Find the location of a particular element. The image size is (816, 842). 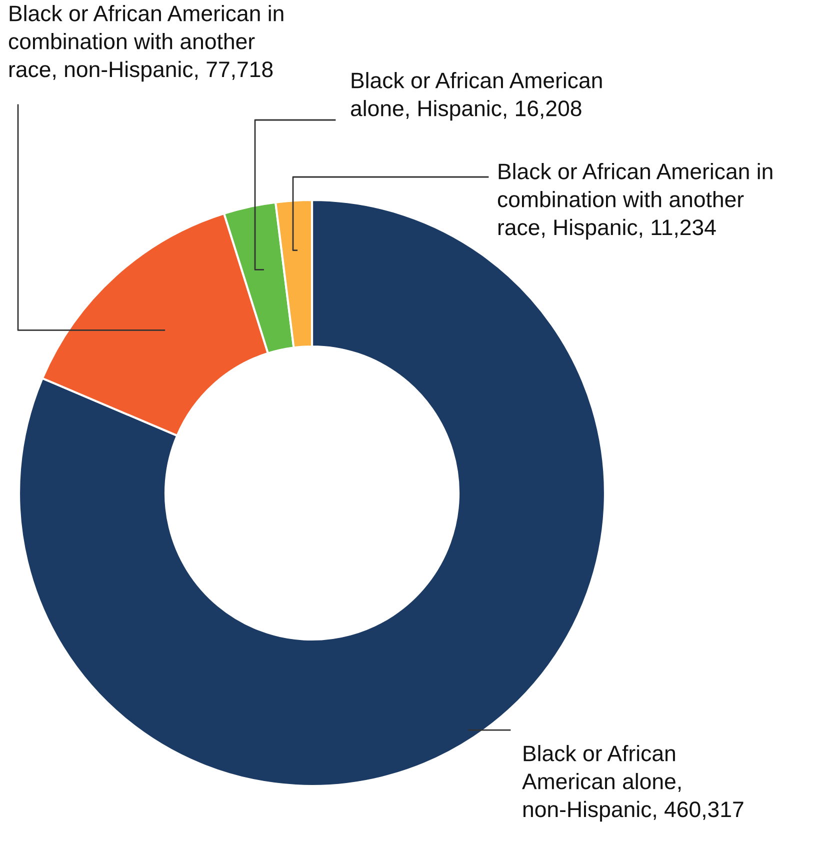

slice-label: Black or African American in combination with another race, non-Hispanic, 77,718 is located at coordinates (146, 43).